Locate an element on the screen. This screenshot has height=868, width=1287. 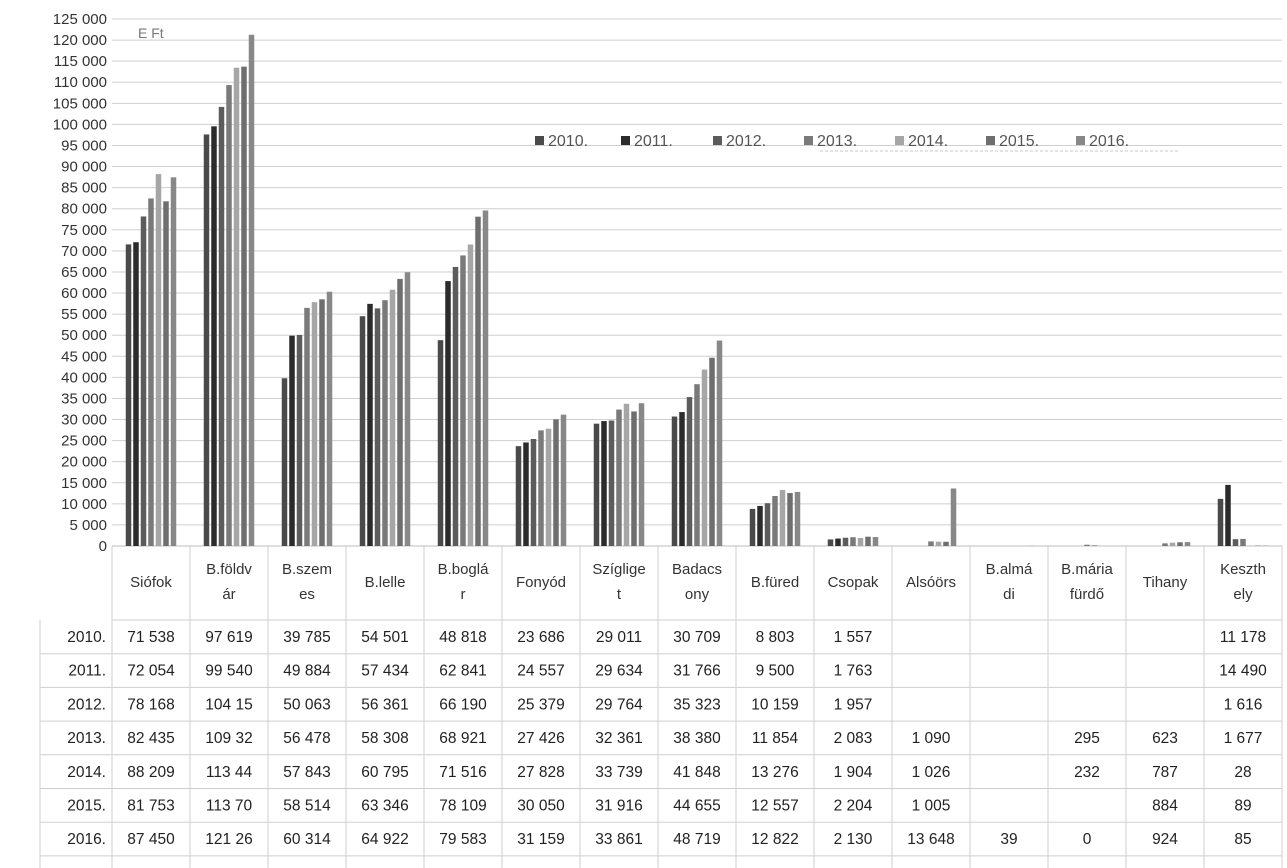
data-label: 71 516 is located at coordinates (462, 772).